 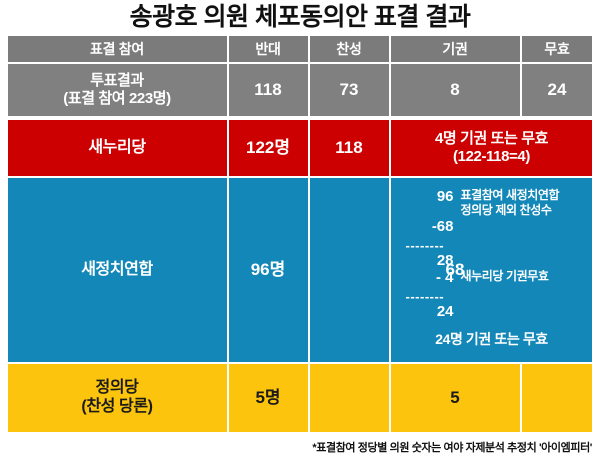 I want to click on column-header-abstain: 기권, so click(x=454, y=49).